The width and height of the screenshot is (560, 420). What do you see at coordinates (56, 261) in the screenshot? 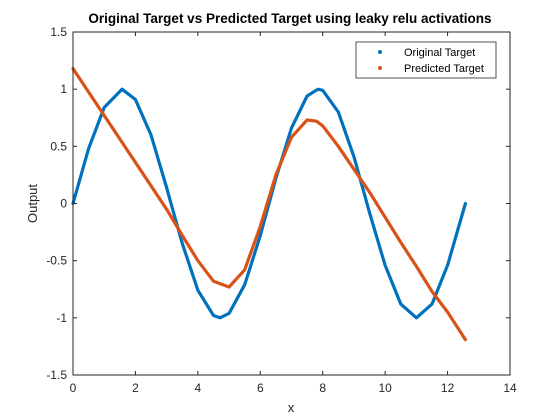
I see `y-tick-label: -0.5` at bounding box center [56, 261].